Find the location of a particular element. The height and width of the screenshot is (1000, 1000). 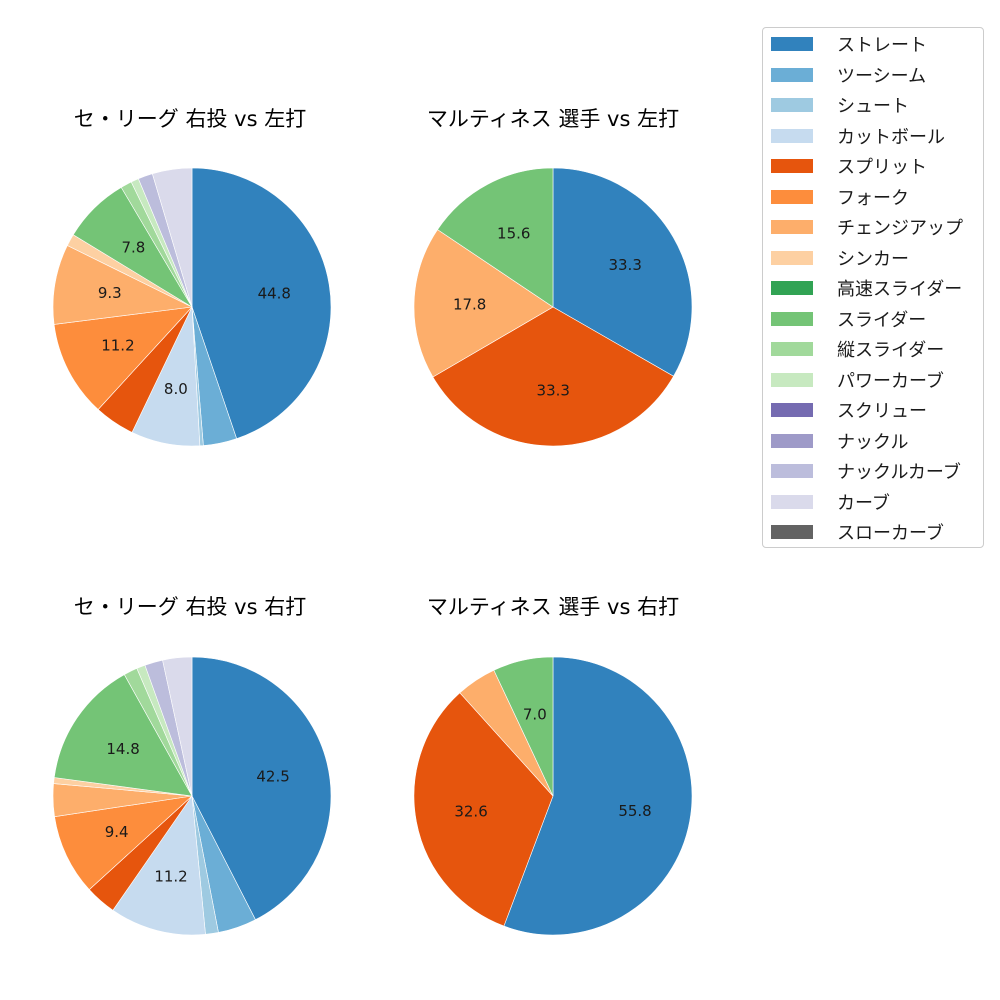

legend-label: スクリュー is located at coordinates (882, 411).